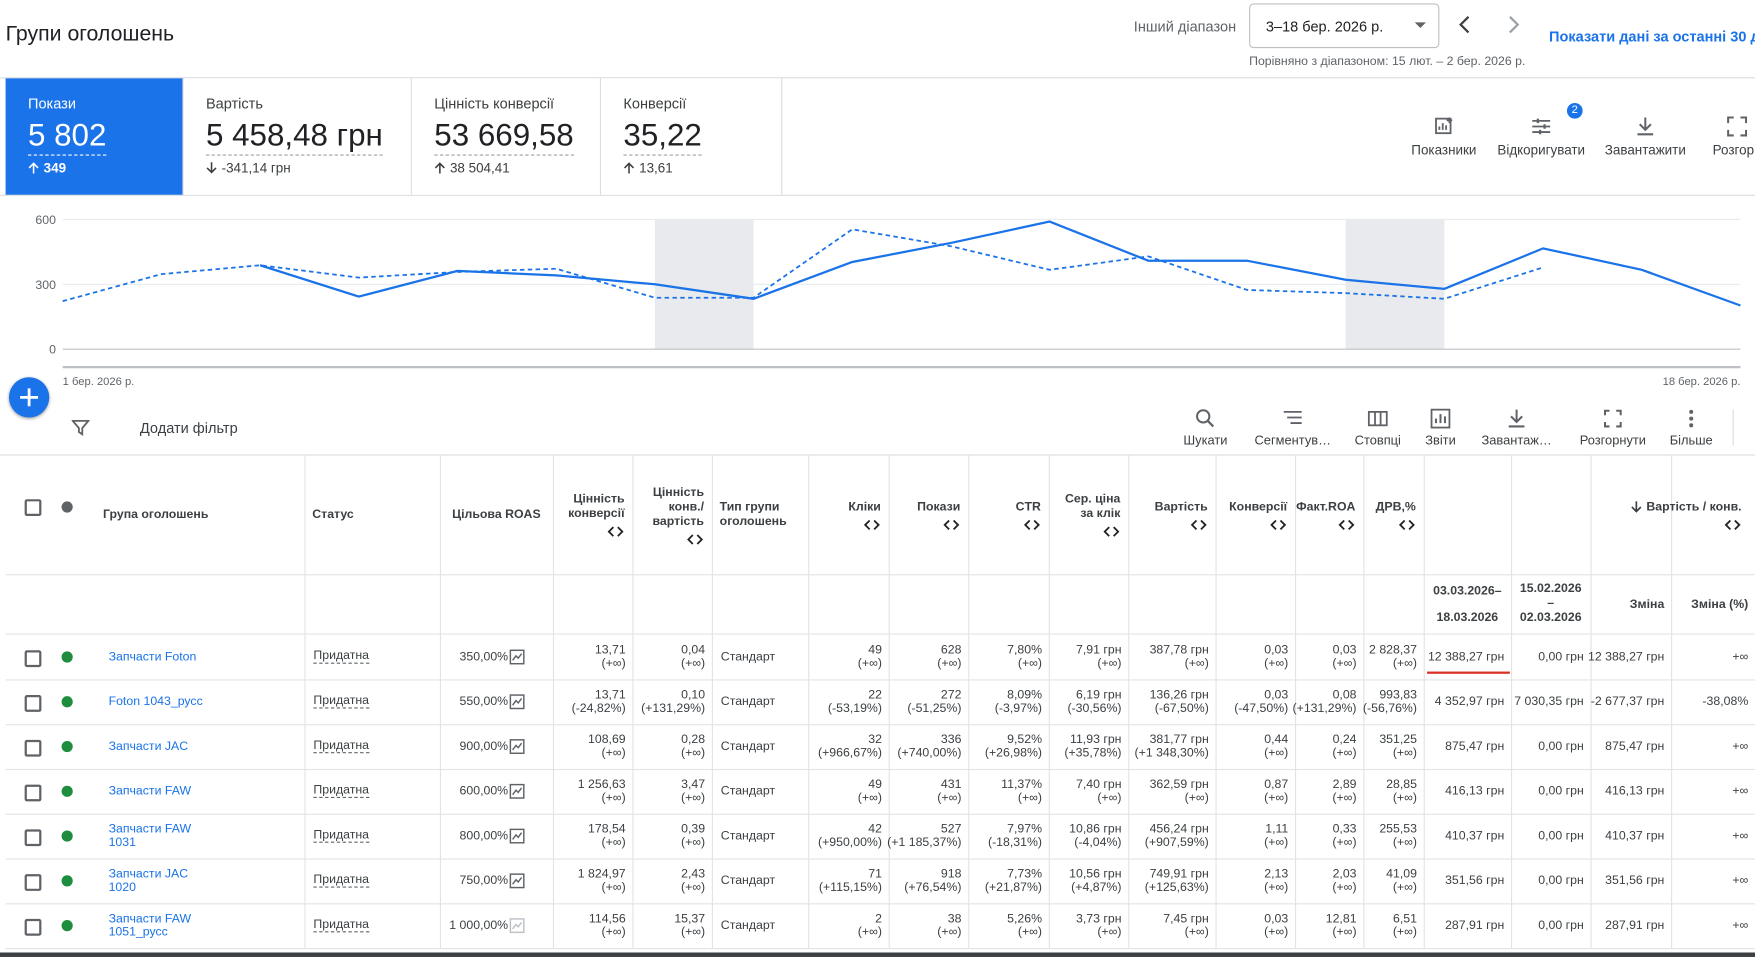 This screenshot has height=957, width=1755. What do you see at coordinates (1444, 150) in the screenshot?
I see `action-label: Показники` at bounding box center [1444, 150].